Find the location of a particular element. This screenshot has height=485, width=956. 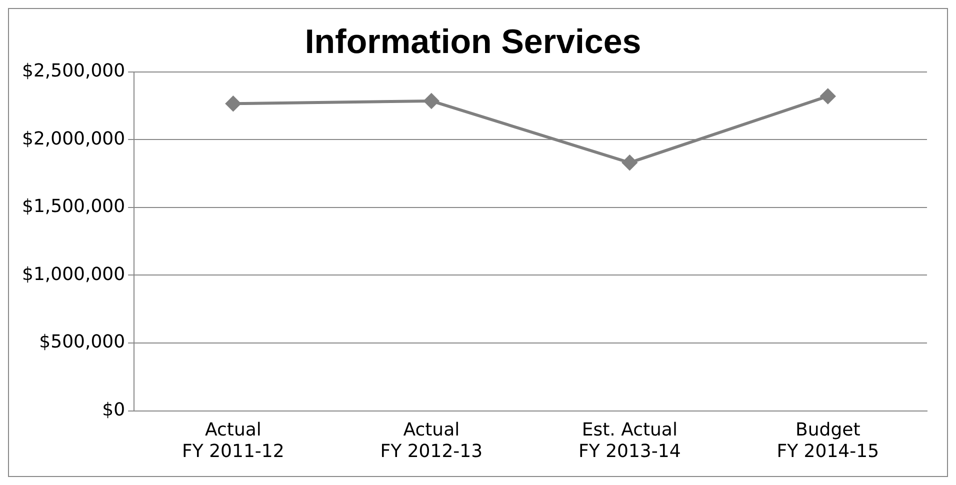

x-tick-label: Actual FY 2011-12 is located at coordinates (233, 440).